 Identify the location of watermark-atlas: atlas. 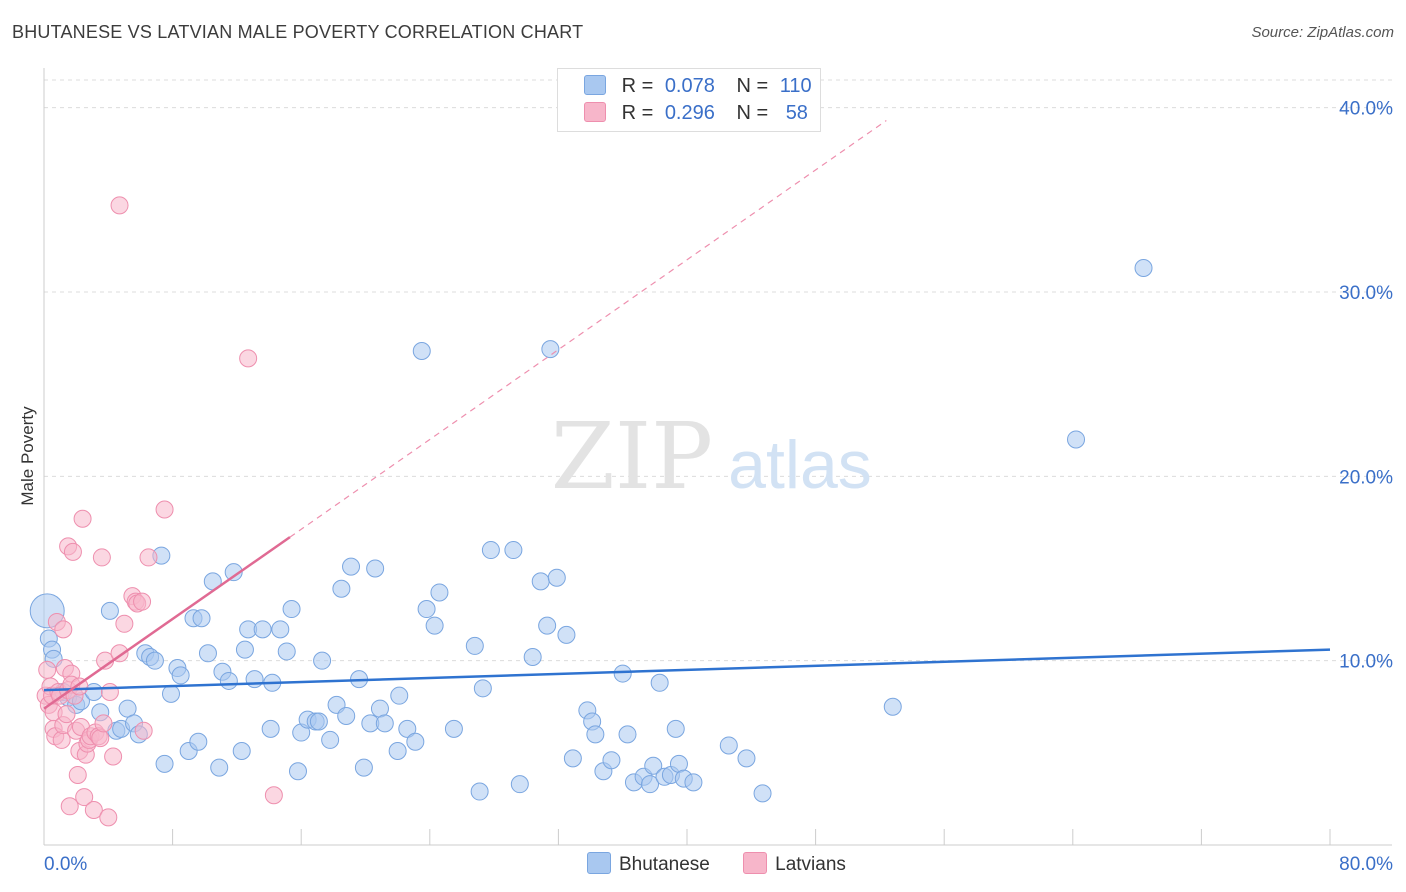
(800, 465).